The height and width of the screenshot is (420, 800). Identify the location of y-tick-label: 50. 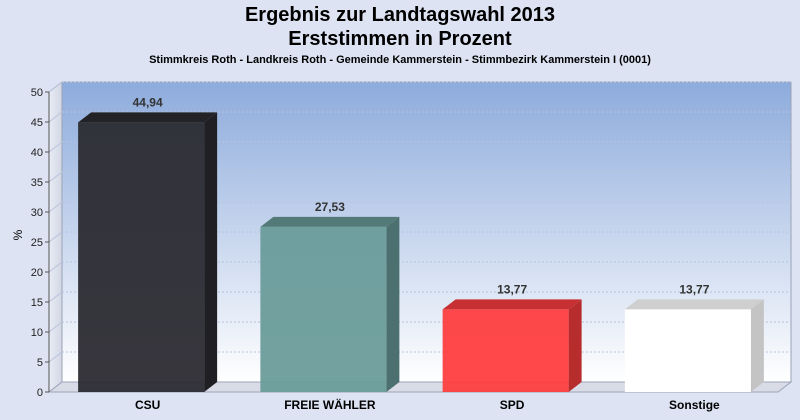
(37, 93).